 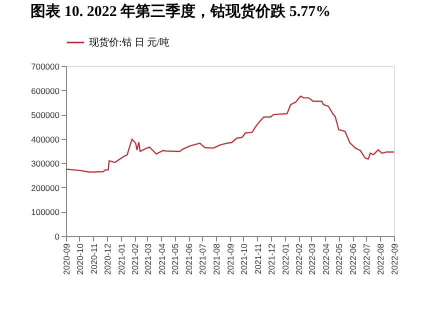 What do you see at coordinates (217, 259) in the screenshot?
I see `x-tick-label: 2021-08` at bounding box center [217, 259].